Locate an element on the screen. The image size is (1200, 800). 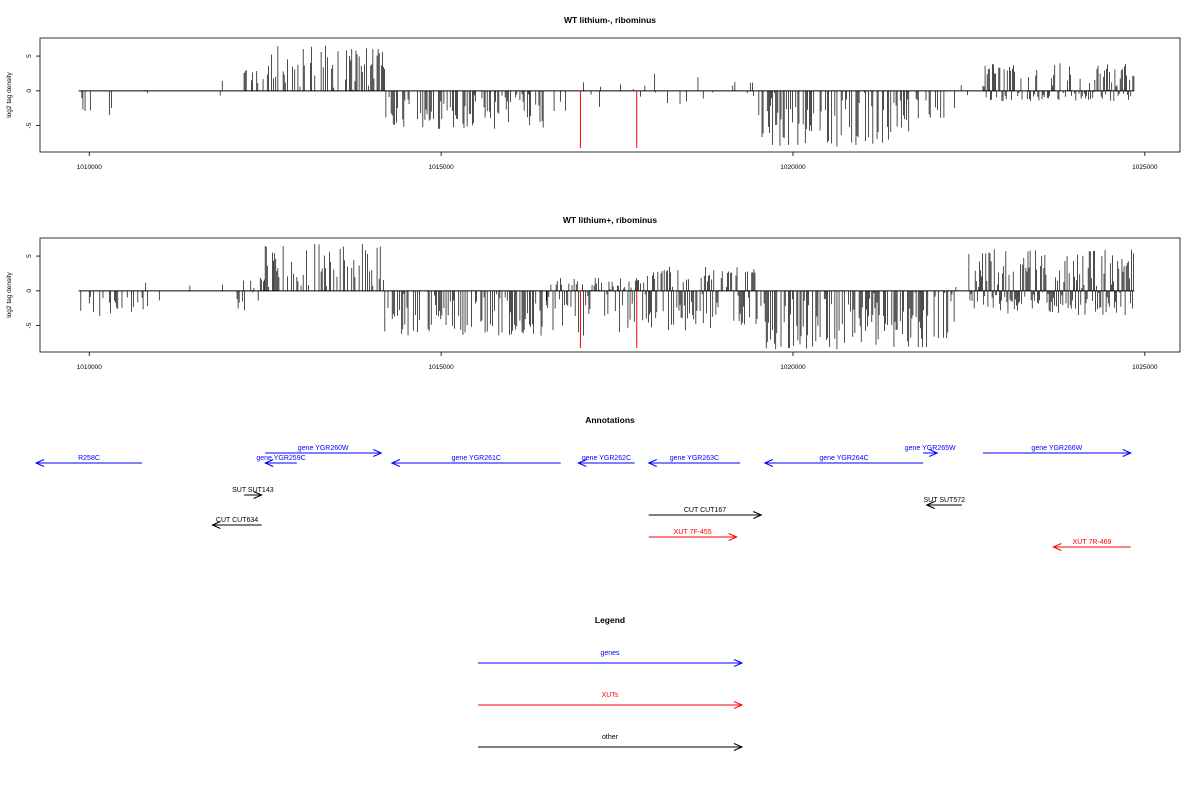
legend-label: other is located at coordinates (610, 737).